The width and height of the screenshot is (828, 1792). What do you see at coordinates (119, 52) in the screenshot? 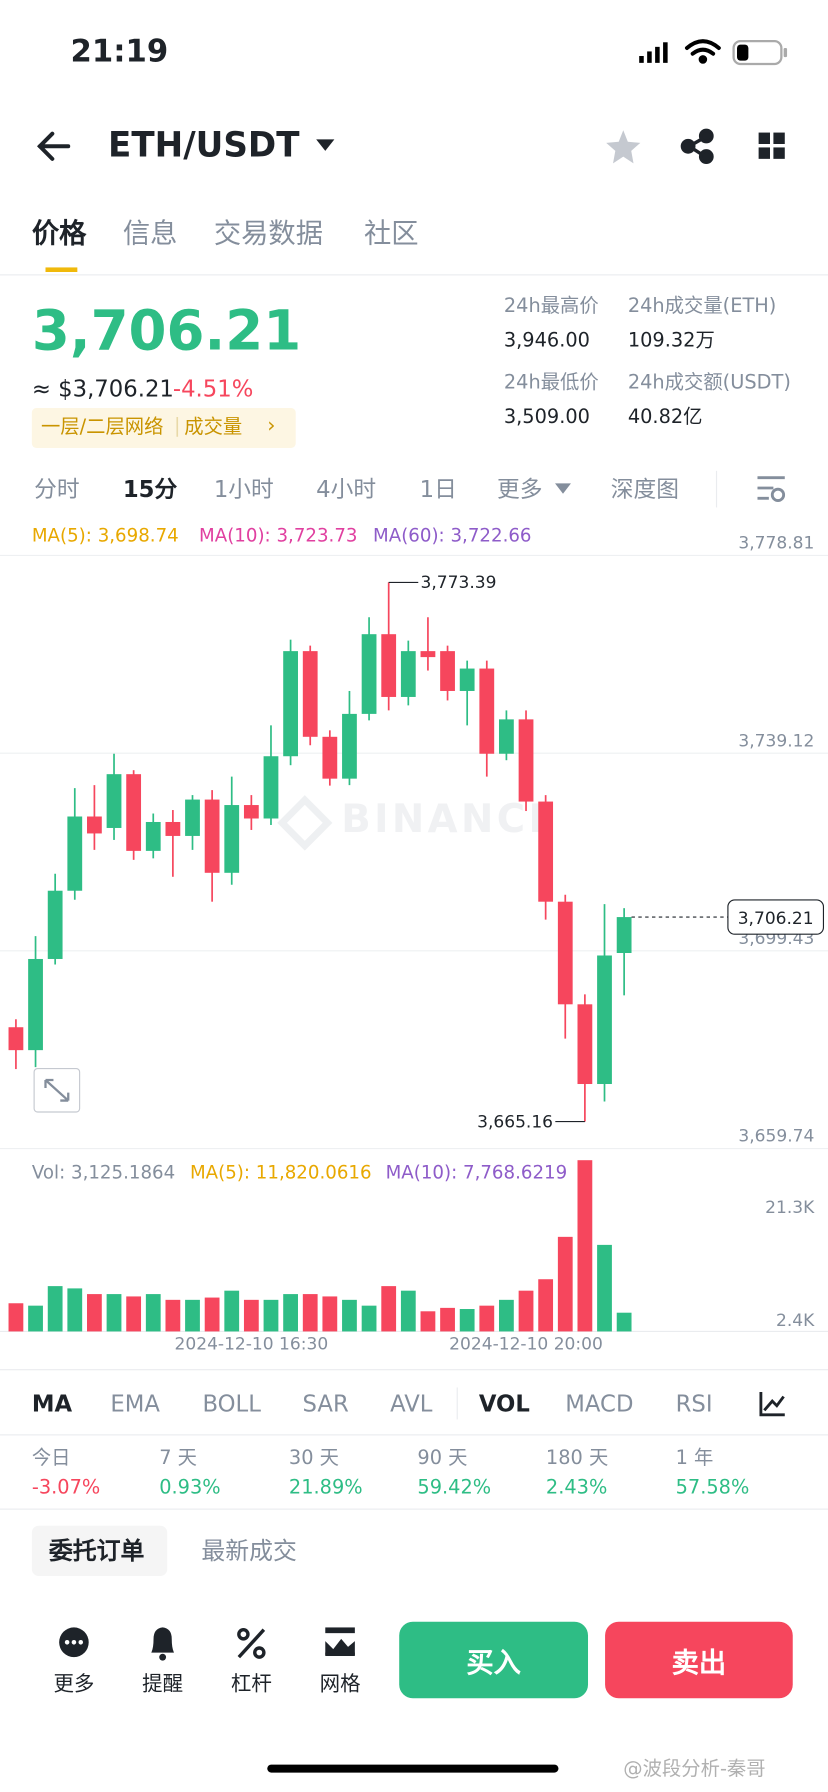
I see `status-time: 21:19` at bounding box center [119, 52].